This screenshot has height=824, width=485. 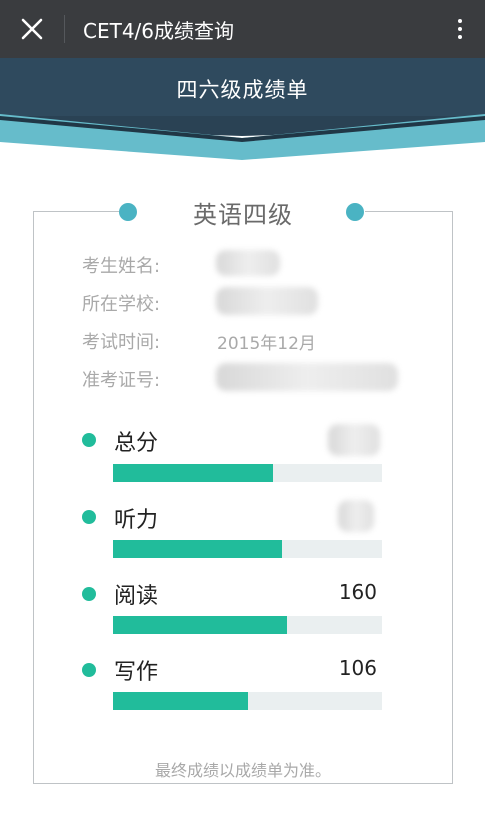 I want to click on title-dot-right, so click(x=355, y=212).